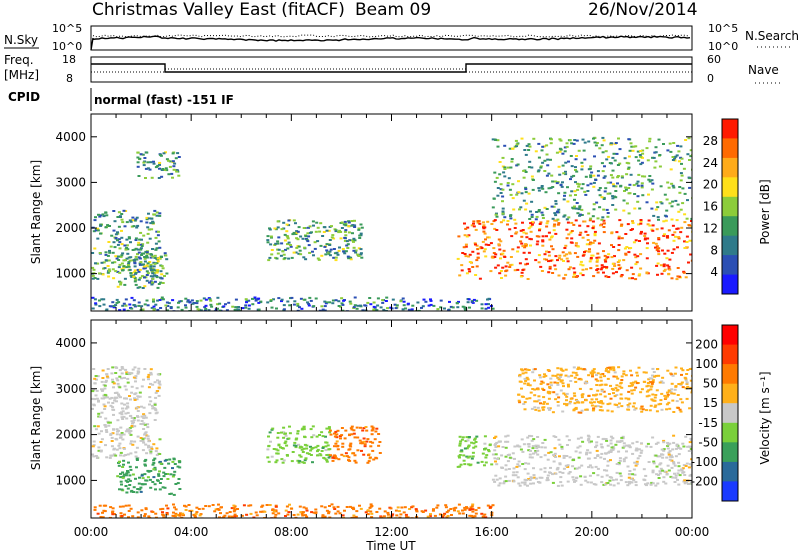 The image size is (800, 554). I want to click on time-tick-label: 12:00, so click(391, 532).